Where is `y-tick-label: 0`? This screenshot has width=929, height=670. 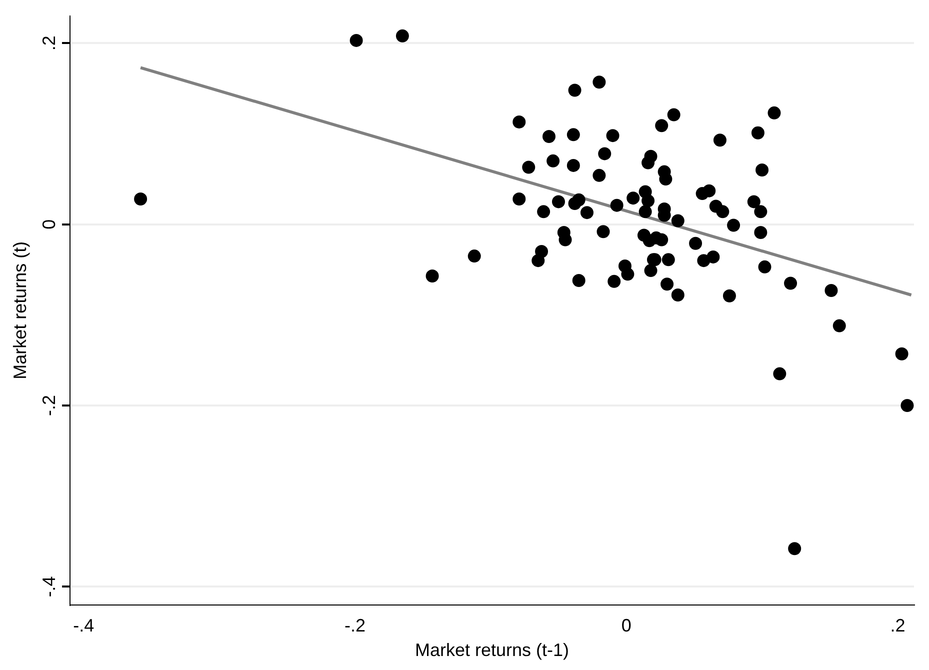
y-tick-label: 0 is located at coordinates (48, 224).